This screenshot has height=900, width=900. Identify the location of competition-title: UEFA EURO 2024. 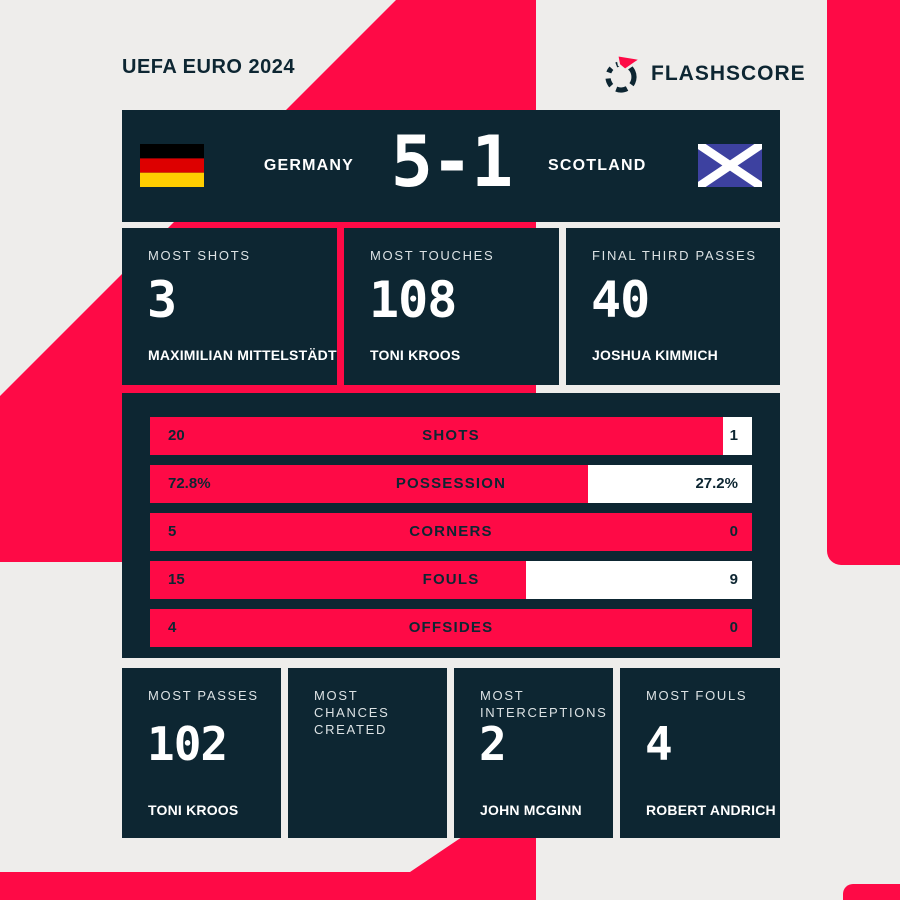
(208, 67).